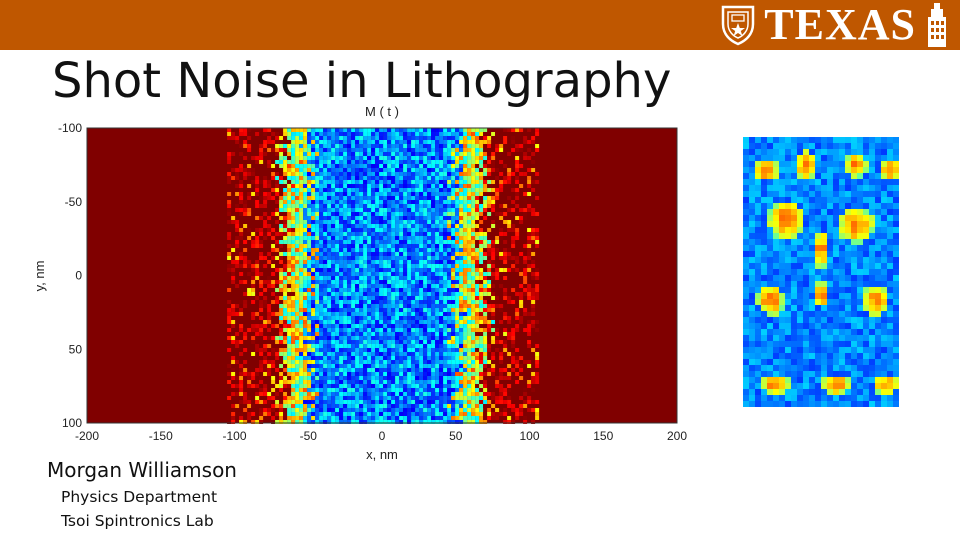 This screenshot has width=960, height=540. I want to click on x-tick-label: 50, so click(456, 436).